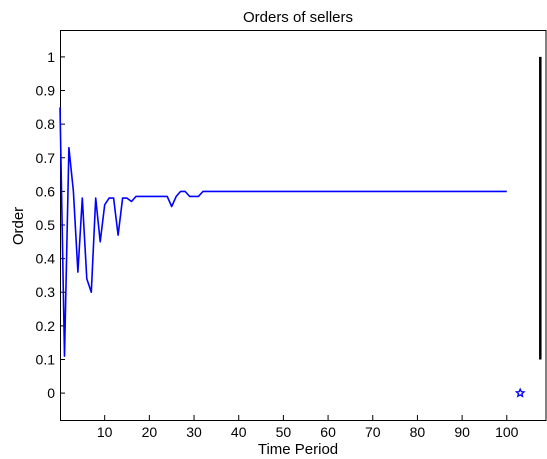 The width and height of the screenshot is (547, 459). Describe the element at coordinates (328, 432) in the screenshot. I see `x-tick-label: 60` at that location.